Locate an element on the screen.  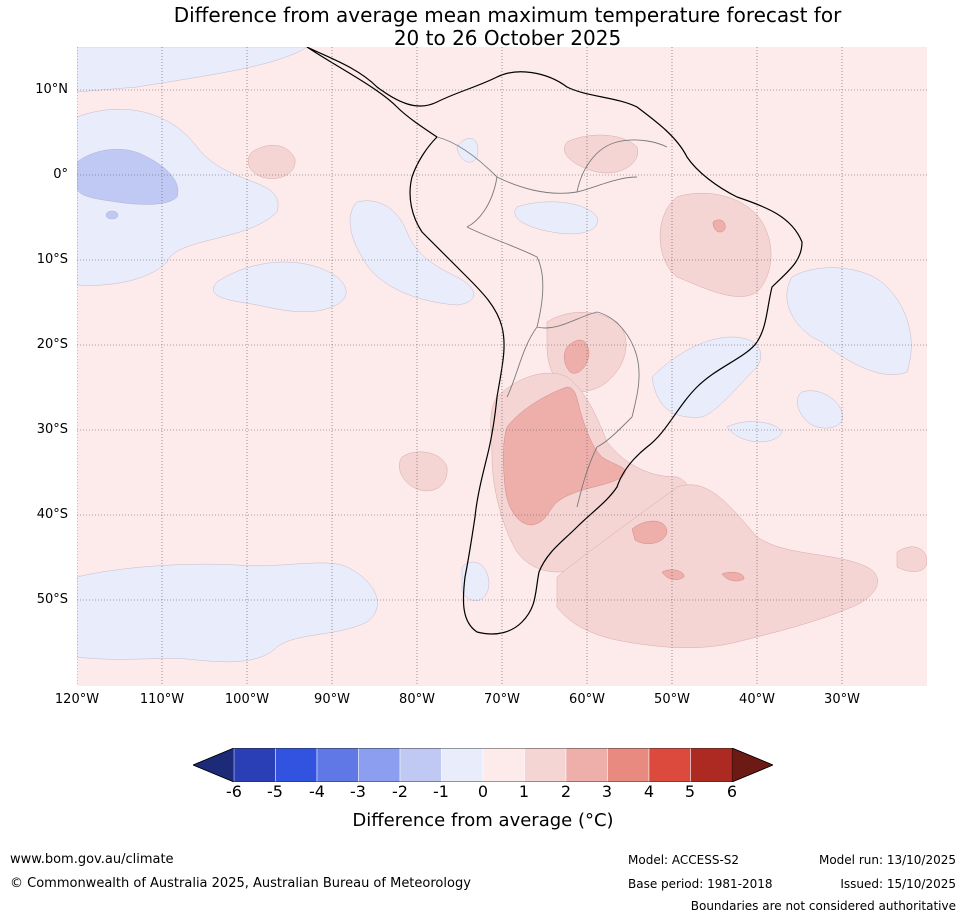
lon-label: 30°W is located at coordinates (842, 699).